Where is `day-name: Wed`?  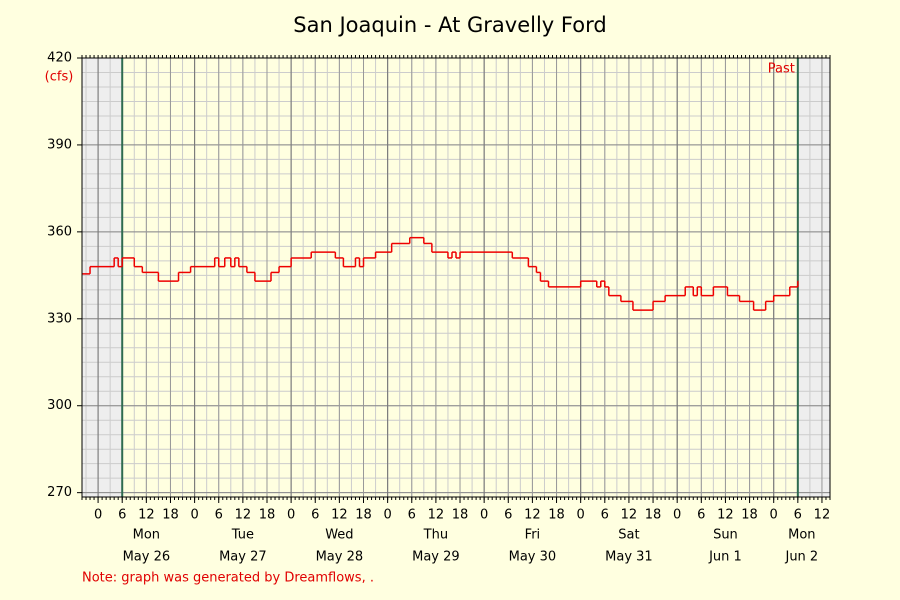 day-name: Wed is located at coordinates (339, 535).